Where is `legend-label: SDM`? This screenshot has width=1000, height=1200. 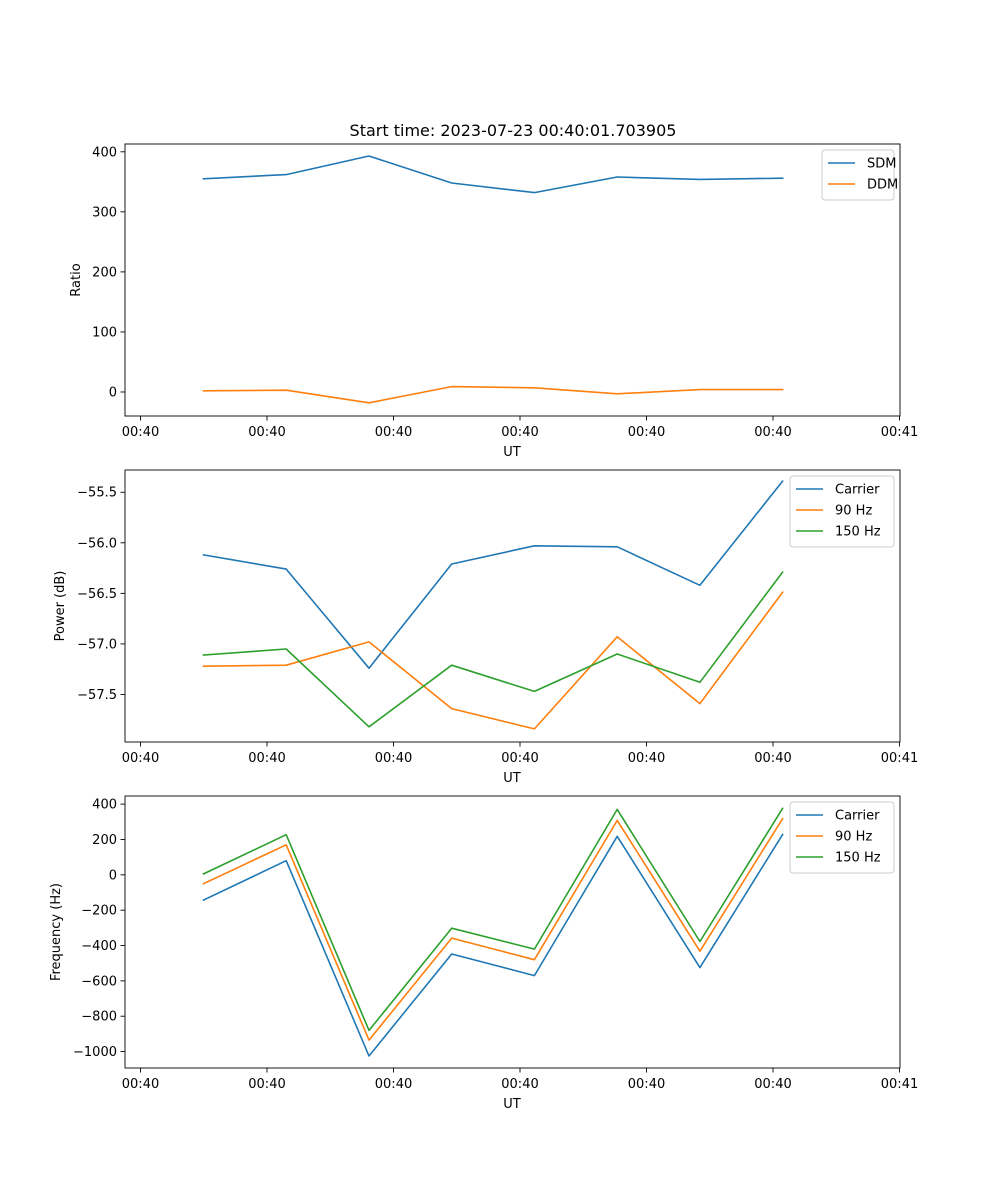 legend-label: SDM is located at coordinates (881, 164).